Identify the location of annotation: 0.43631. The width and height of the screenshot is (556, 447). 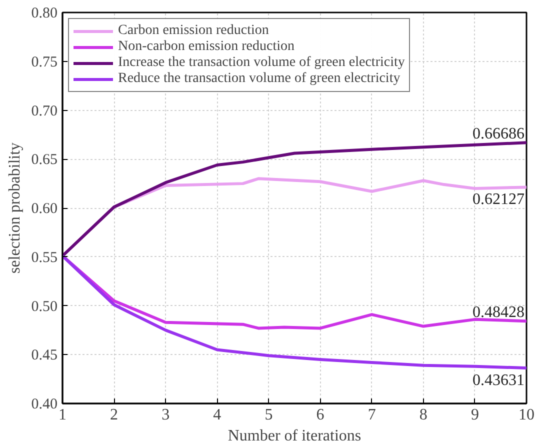
(498, 381).